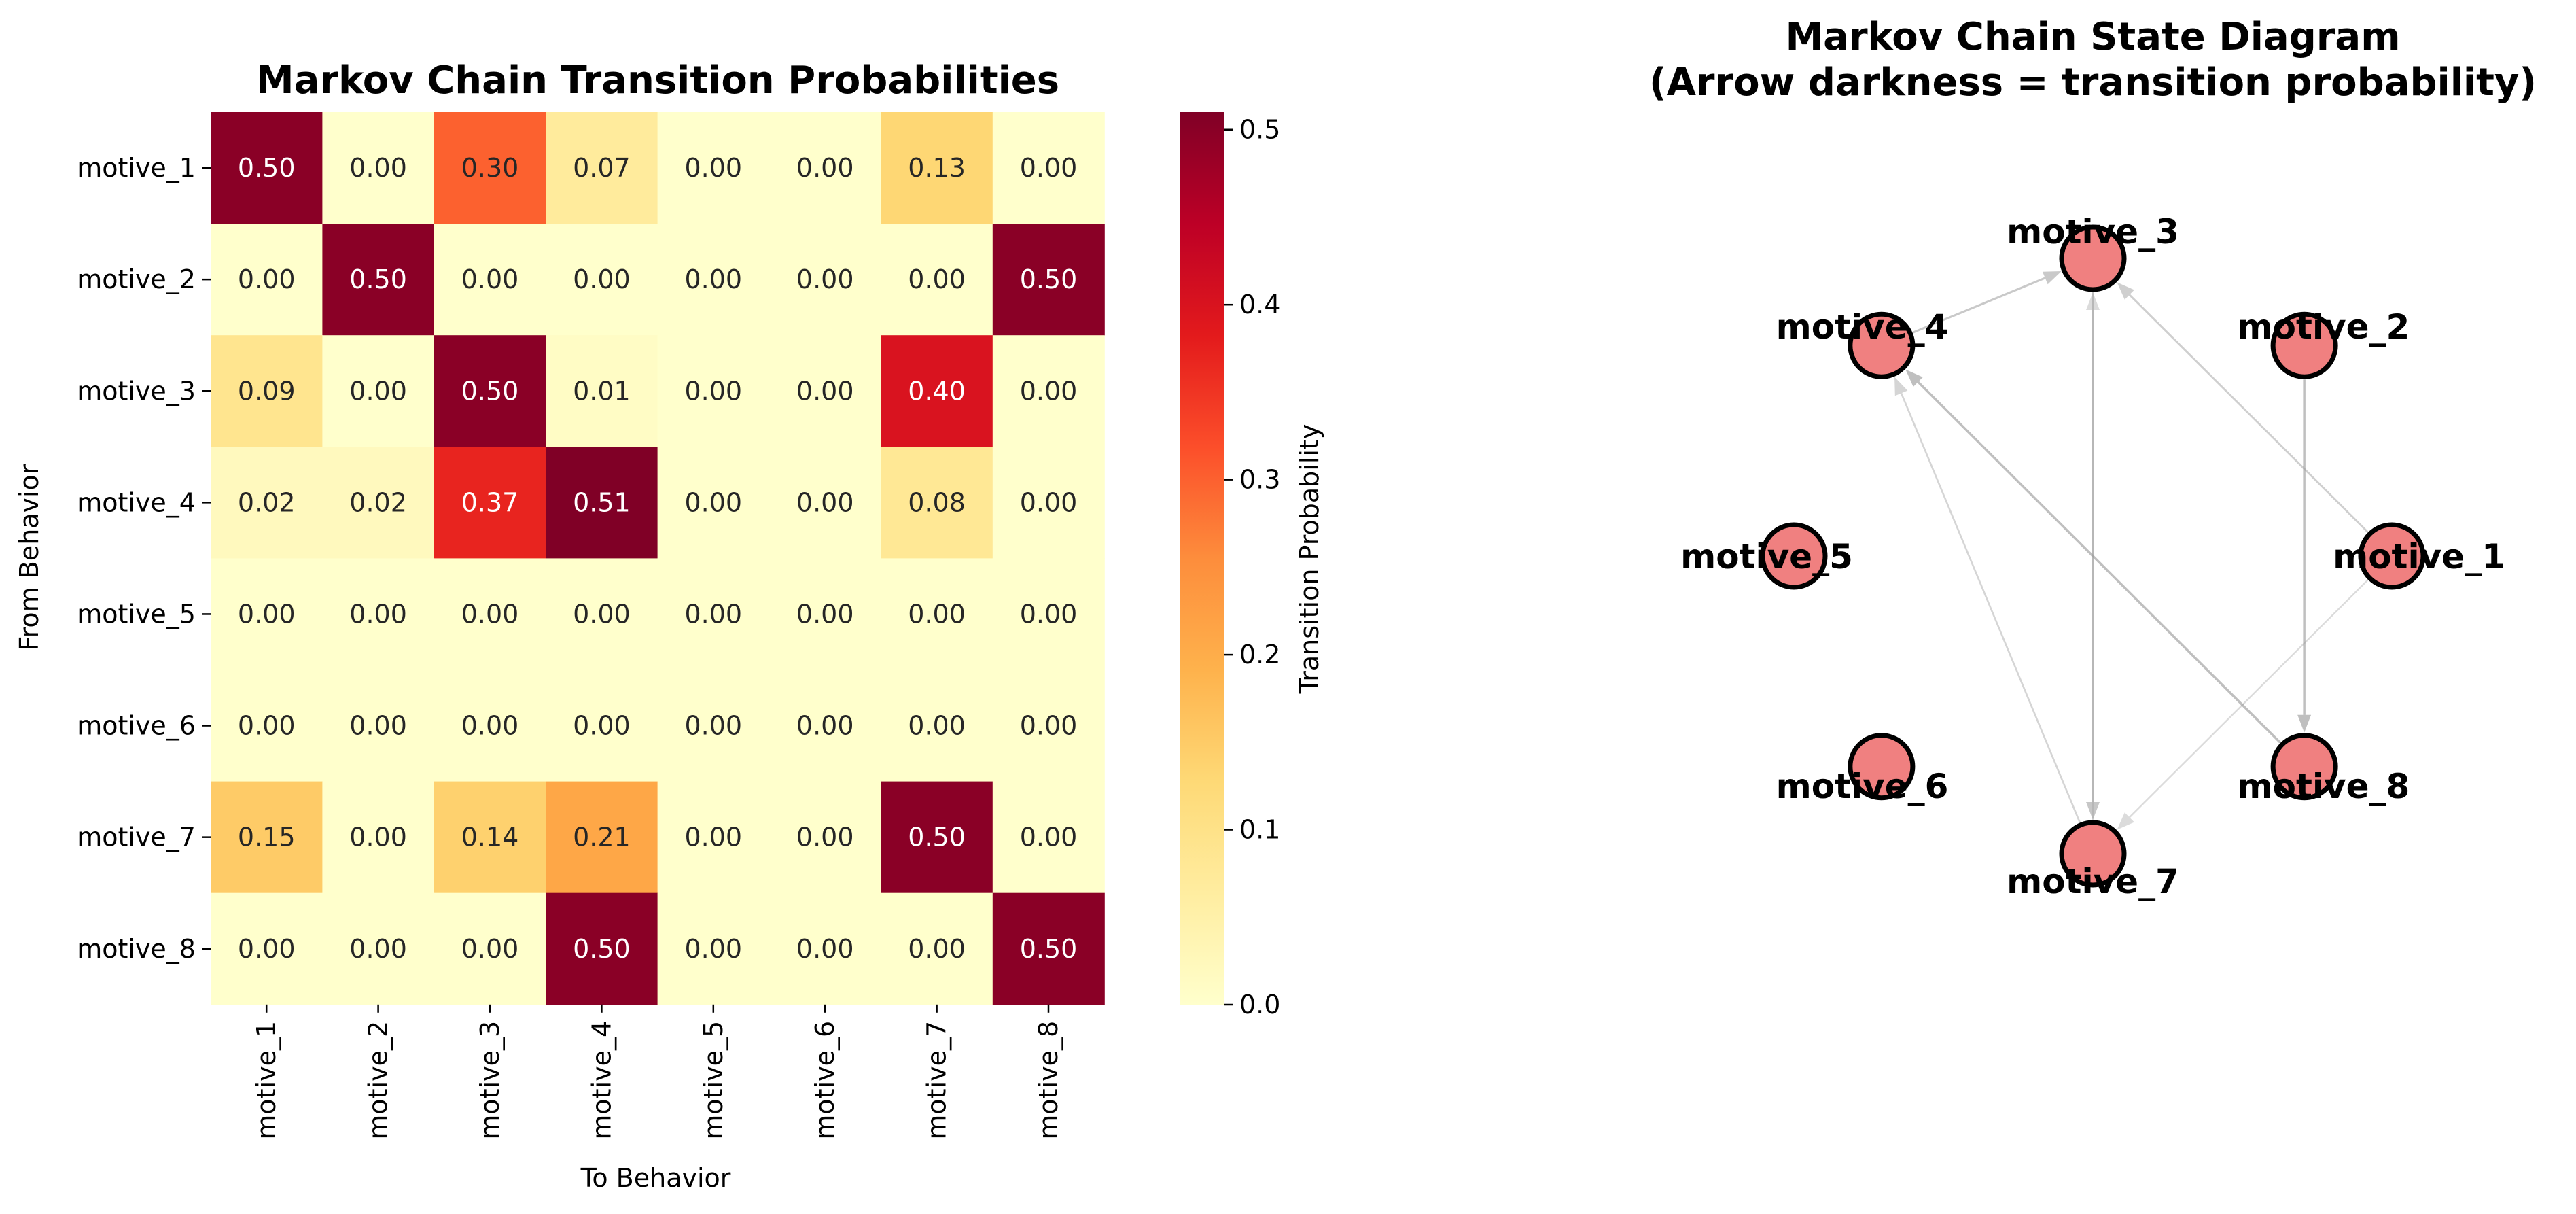 The height and width of the screenshot is (1214, 2576). Describe the element at coordinates (1862, 327) in the screenshot. I see `state-node-label: motive_4` at that location.